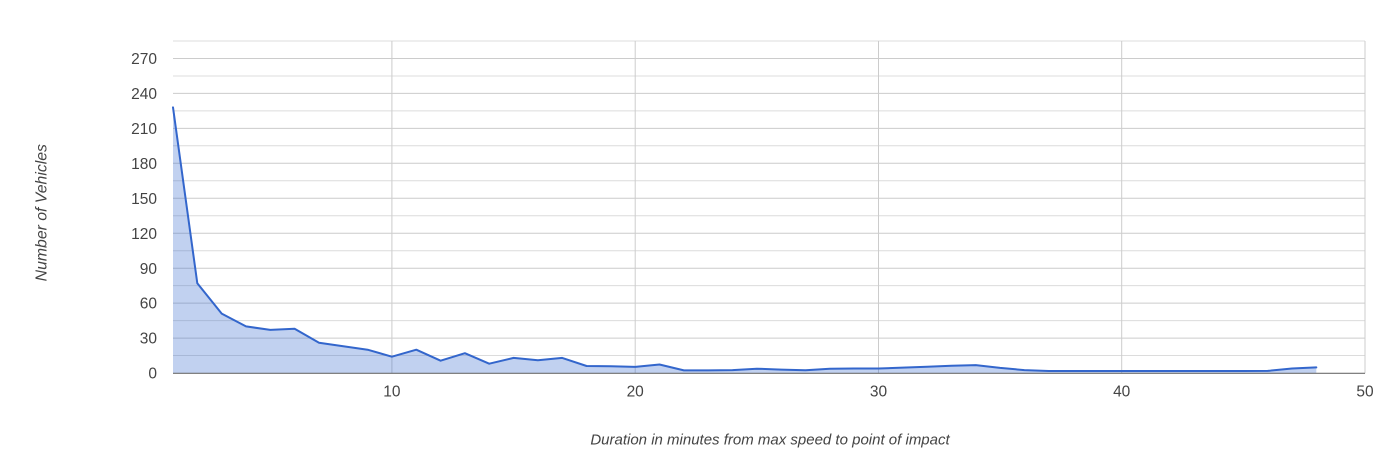 The width and height of the screenshot is (1397, 466). I want to click on svg-text: 60, so click(149, 304).